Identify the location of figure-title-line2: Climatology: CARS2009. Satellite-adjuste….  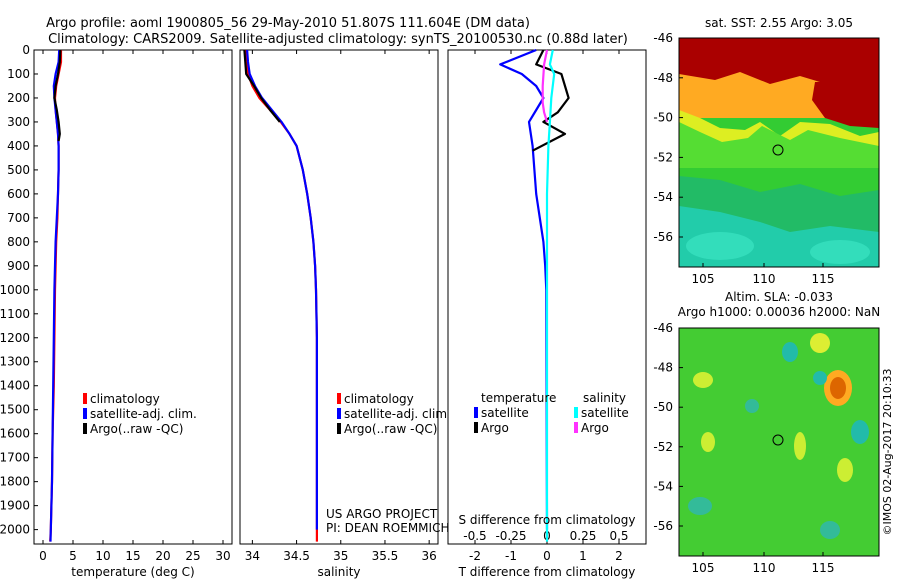
(338, 39).